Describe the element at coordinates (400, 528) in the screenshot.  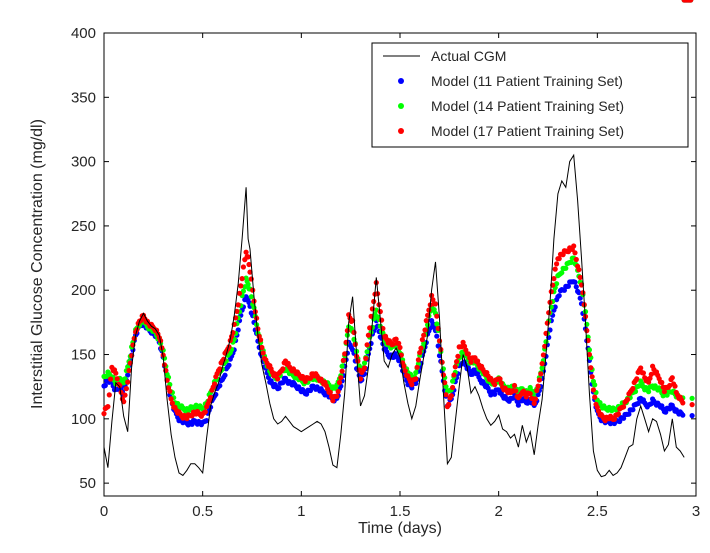
I see `x-axis-label: Time (days)` at that location.